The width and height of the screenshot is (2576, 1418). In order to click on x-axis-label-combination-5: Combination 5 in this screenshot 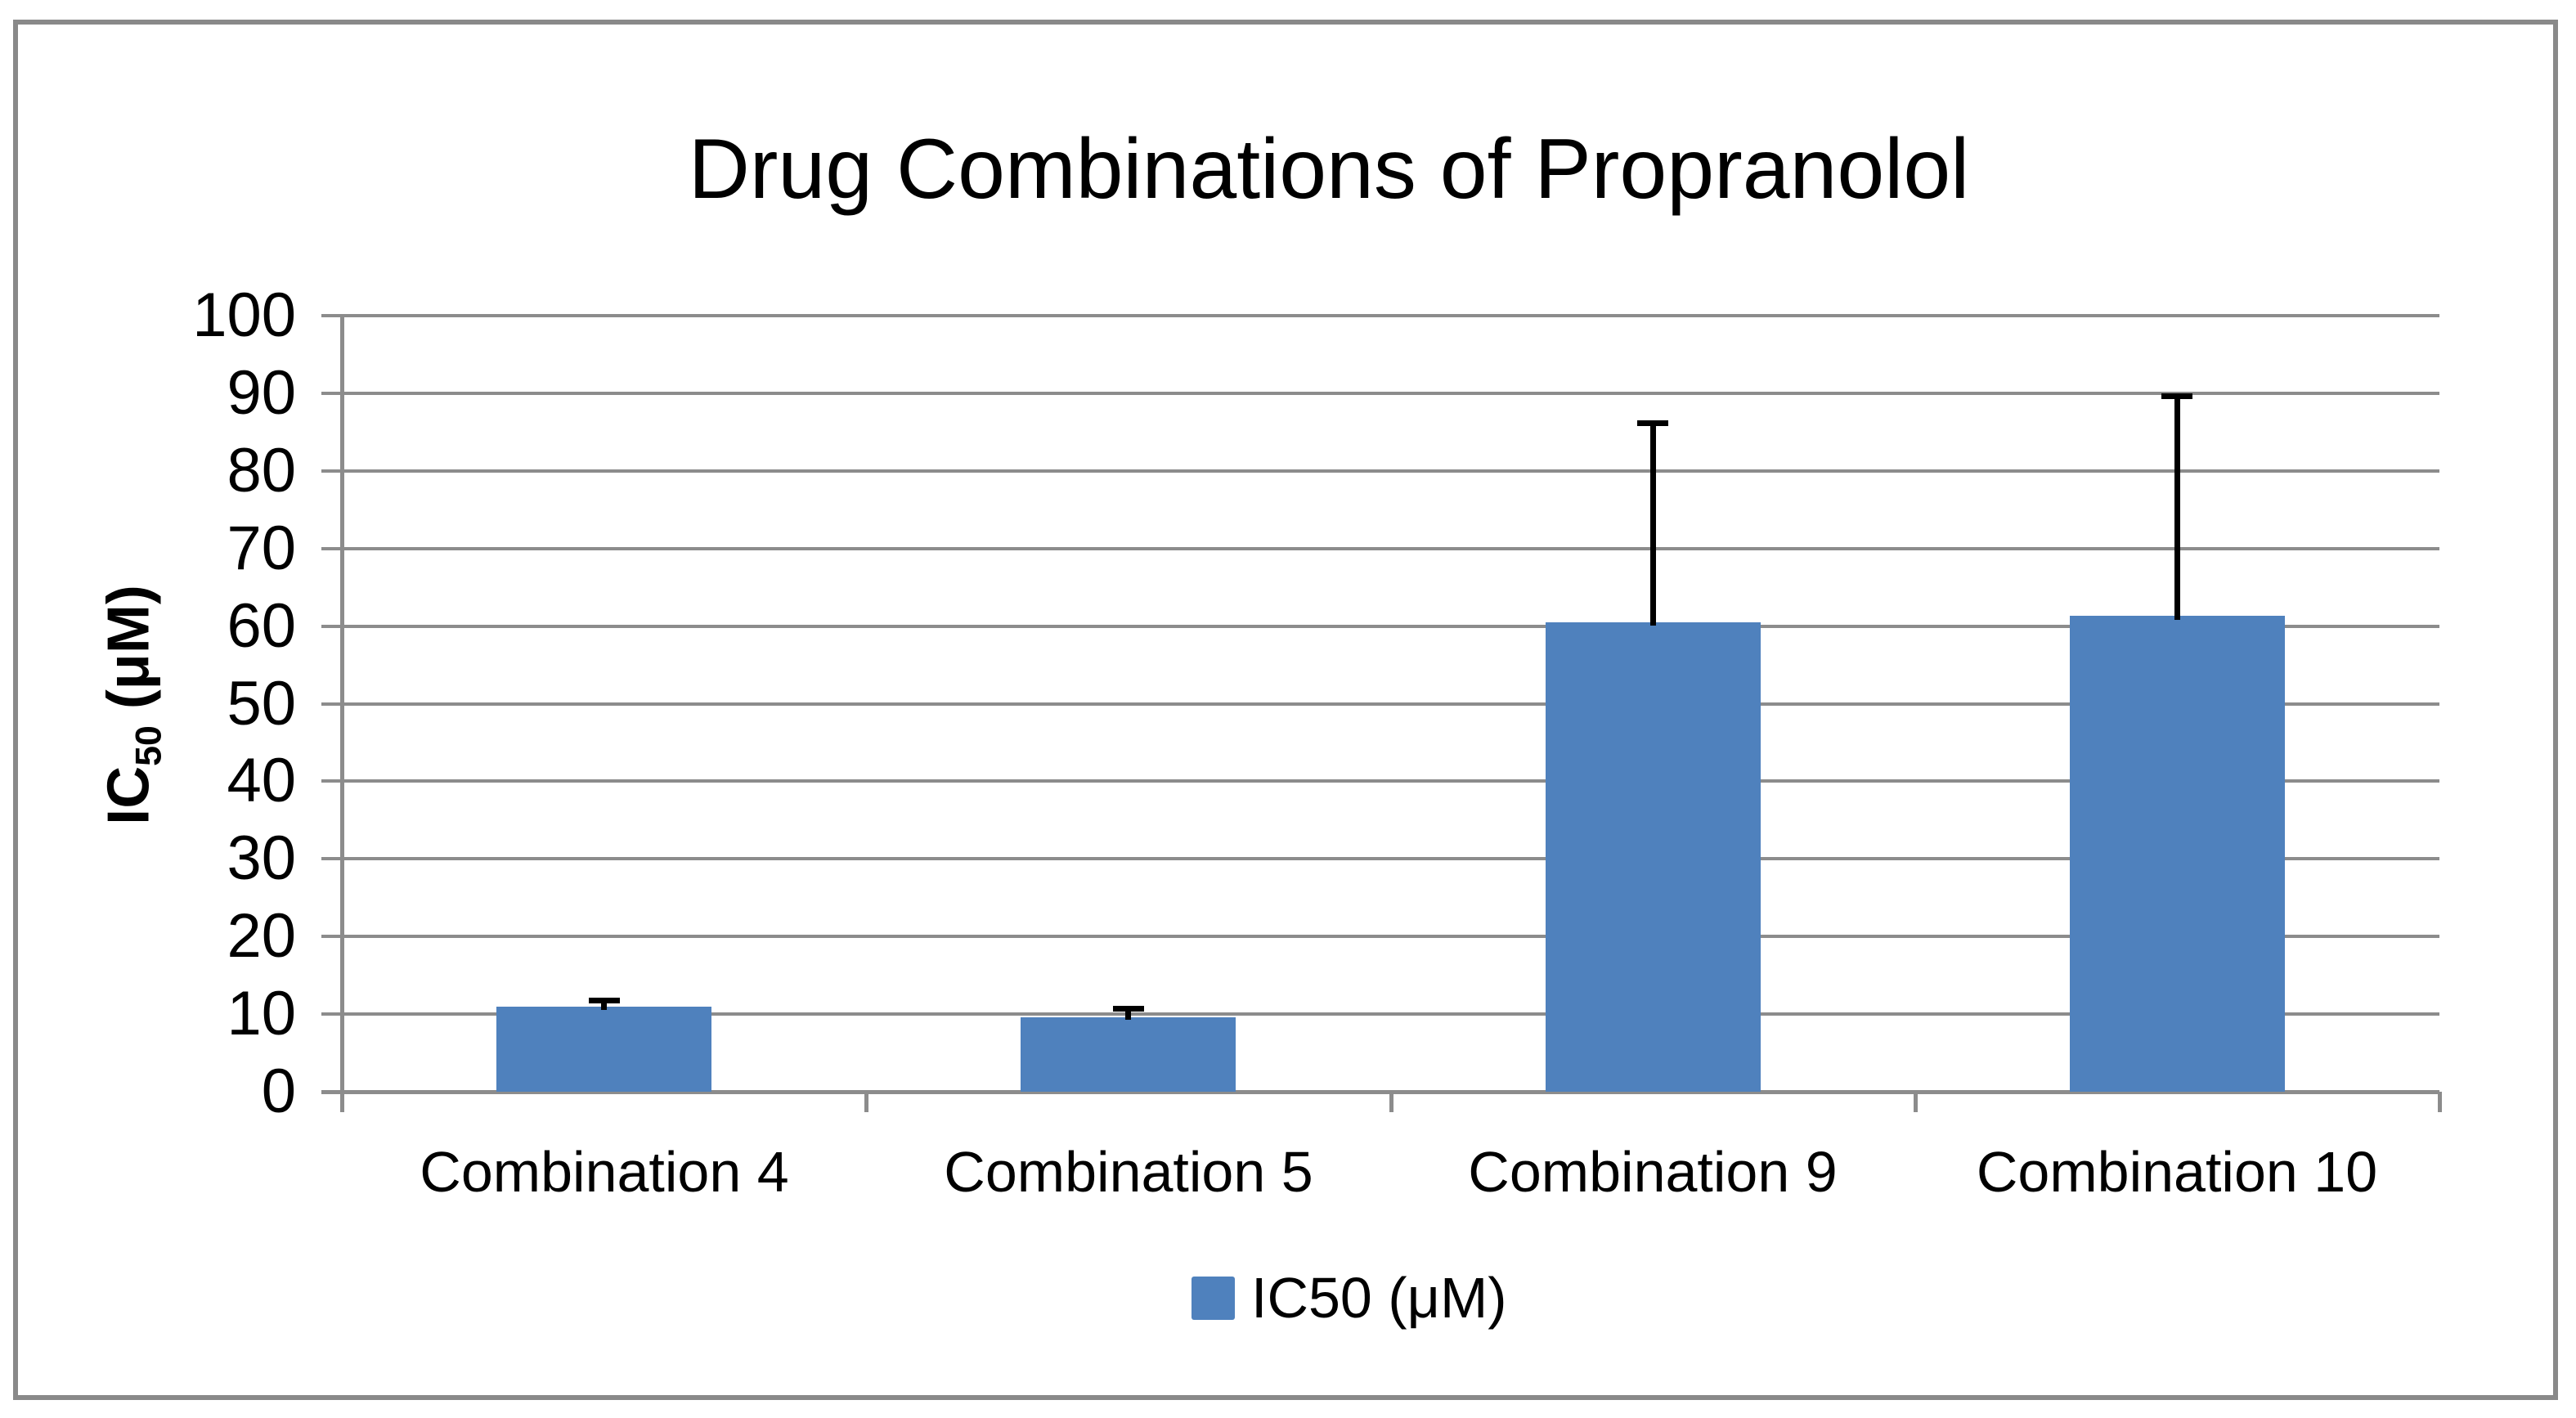, I will do `click(1128, 1172)`.